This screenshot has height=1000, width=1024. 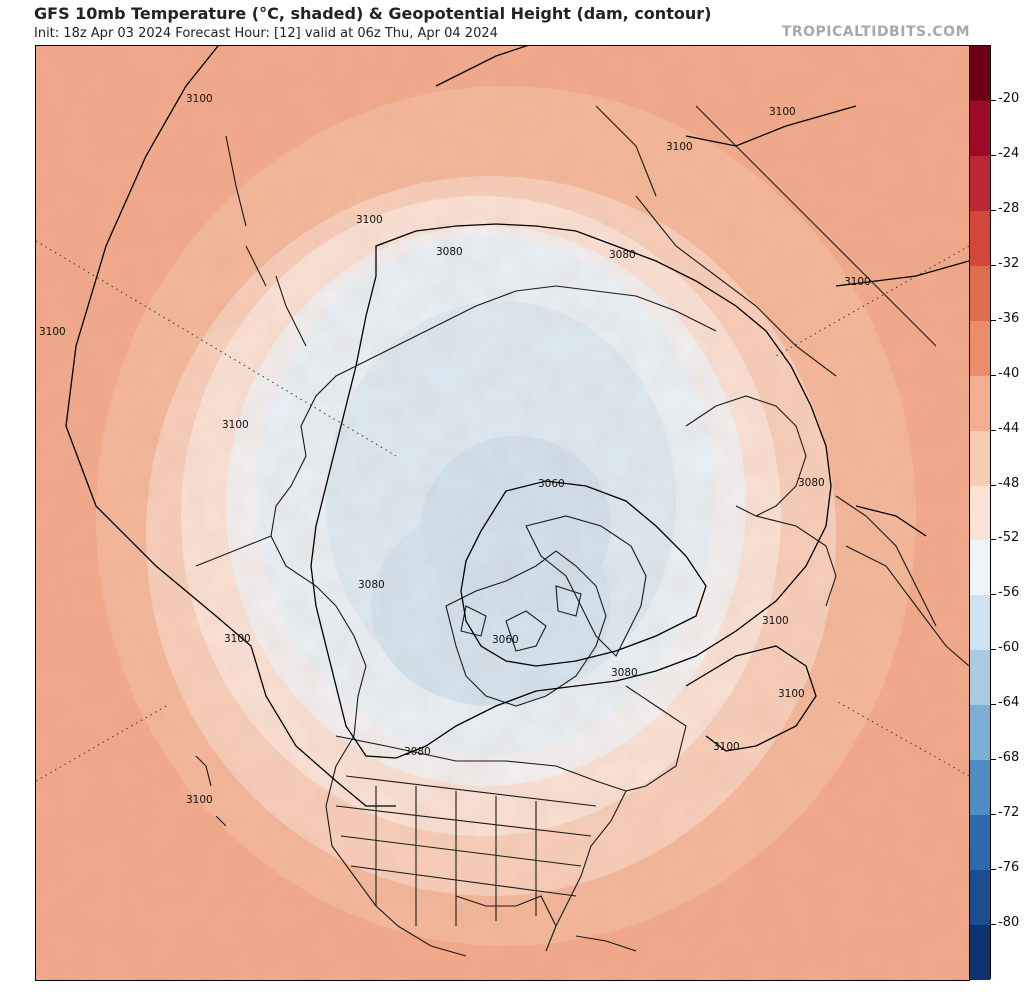 What do you see at coordinates (1009, 98) in the screenshot?
I see `colorbar-label: -20` at bounding box center [1009, 98].